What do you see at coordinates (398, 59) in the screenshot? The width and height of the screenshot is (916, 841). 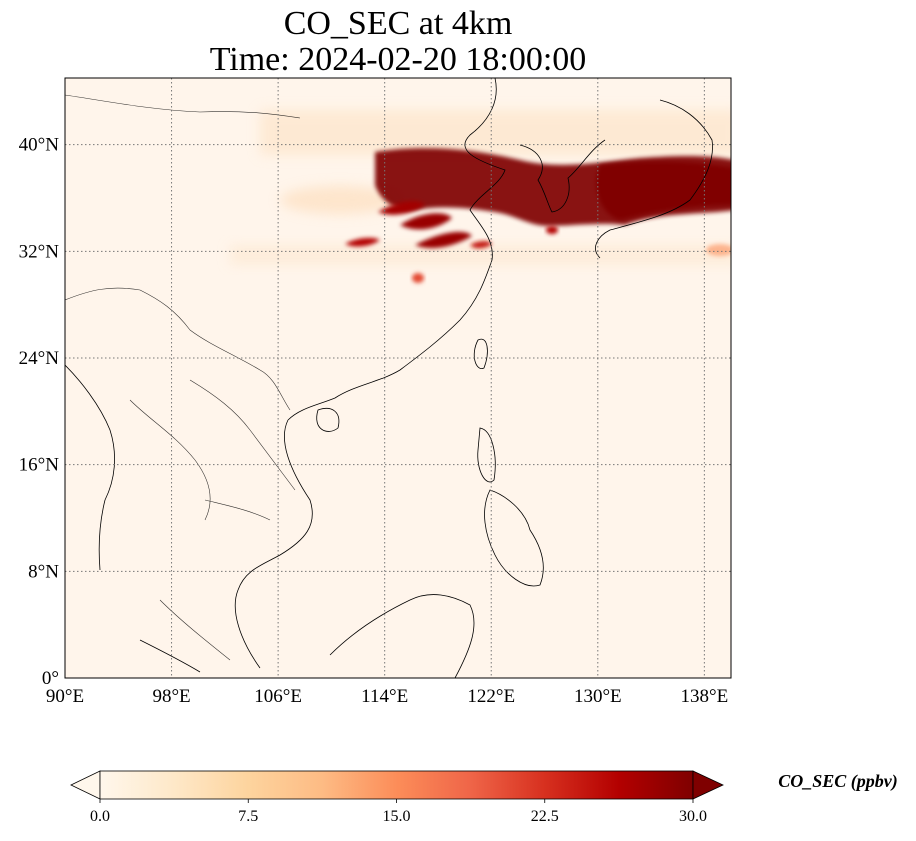 I see `map-title-line2: Time: 2024-02-20 18:00:00` at bounding box center [398, 59].